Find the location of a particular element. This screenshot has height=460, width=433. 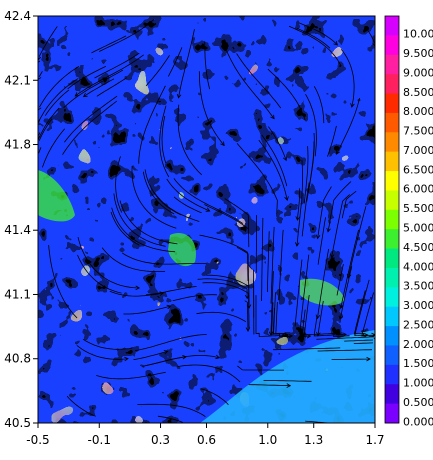

y-tick-label: 41.4 is located at coordinates (17, 230).